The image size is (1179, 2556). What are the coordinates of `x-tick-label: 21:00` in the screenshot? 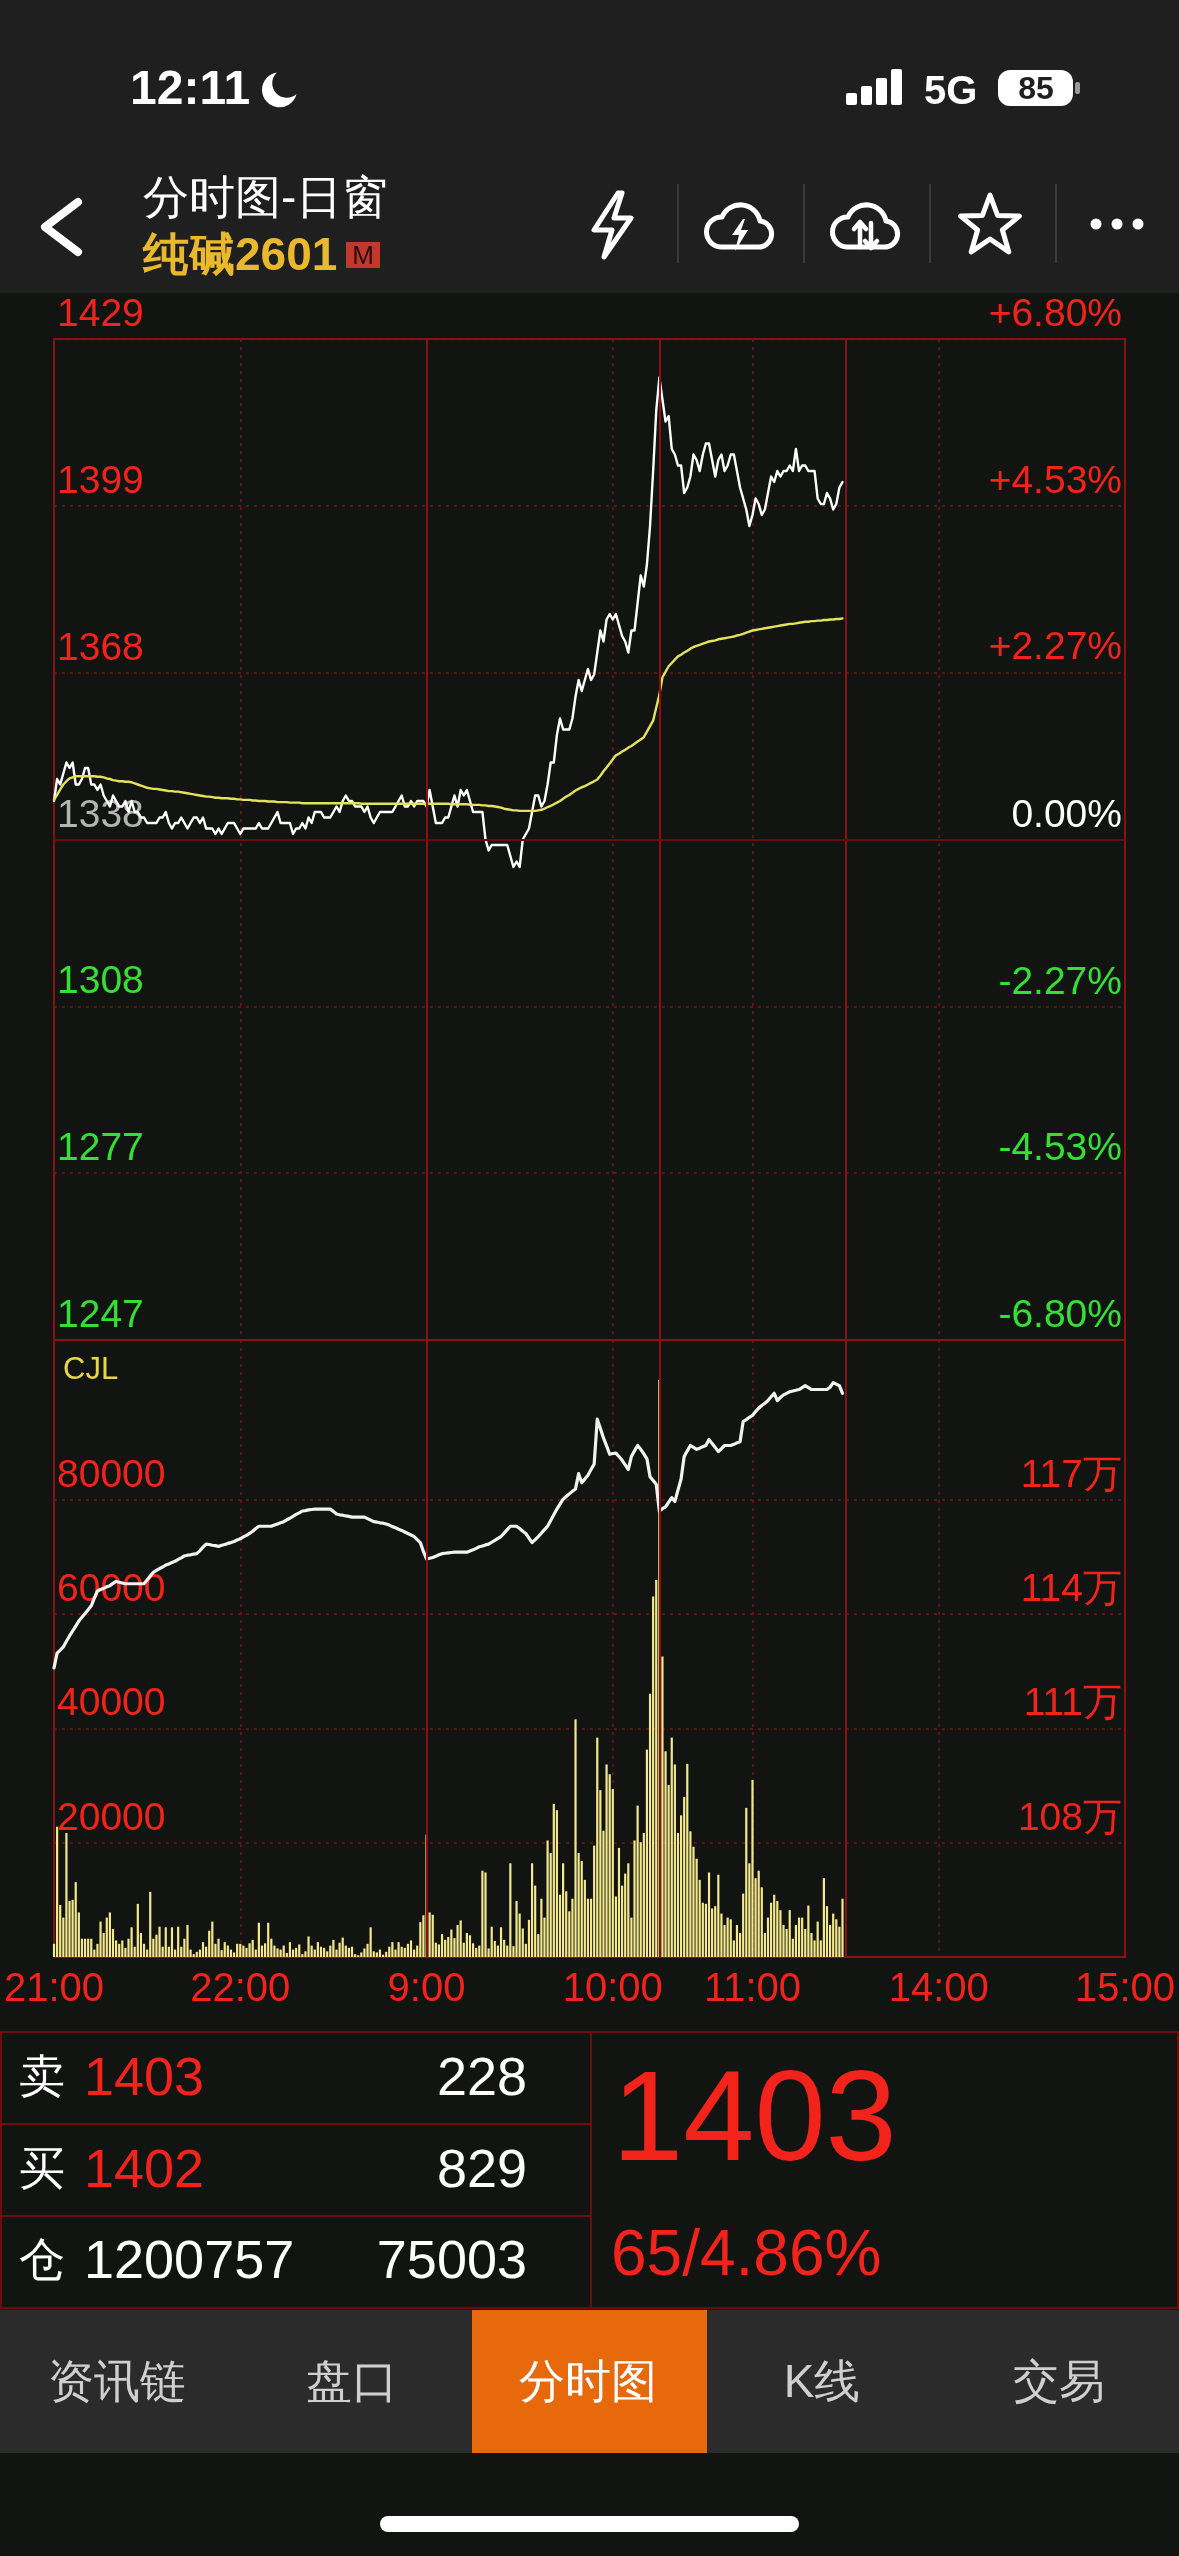 It's located at (54, 1987).